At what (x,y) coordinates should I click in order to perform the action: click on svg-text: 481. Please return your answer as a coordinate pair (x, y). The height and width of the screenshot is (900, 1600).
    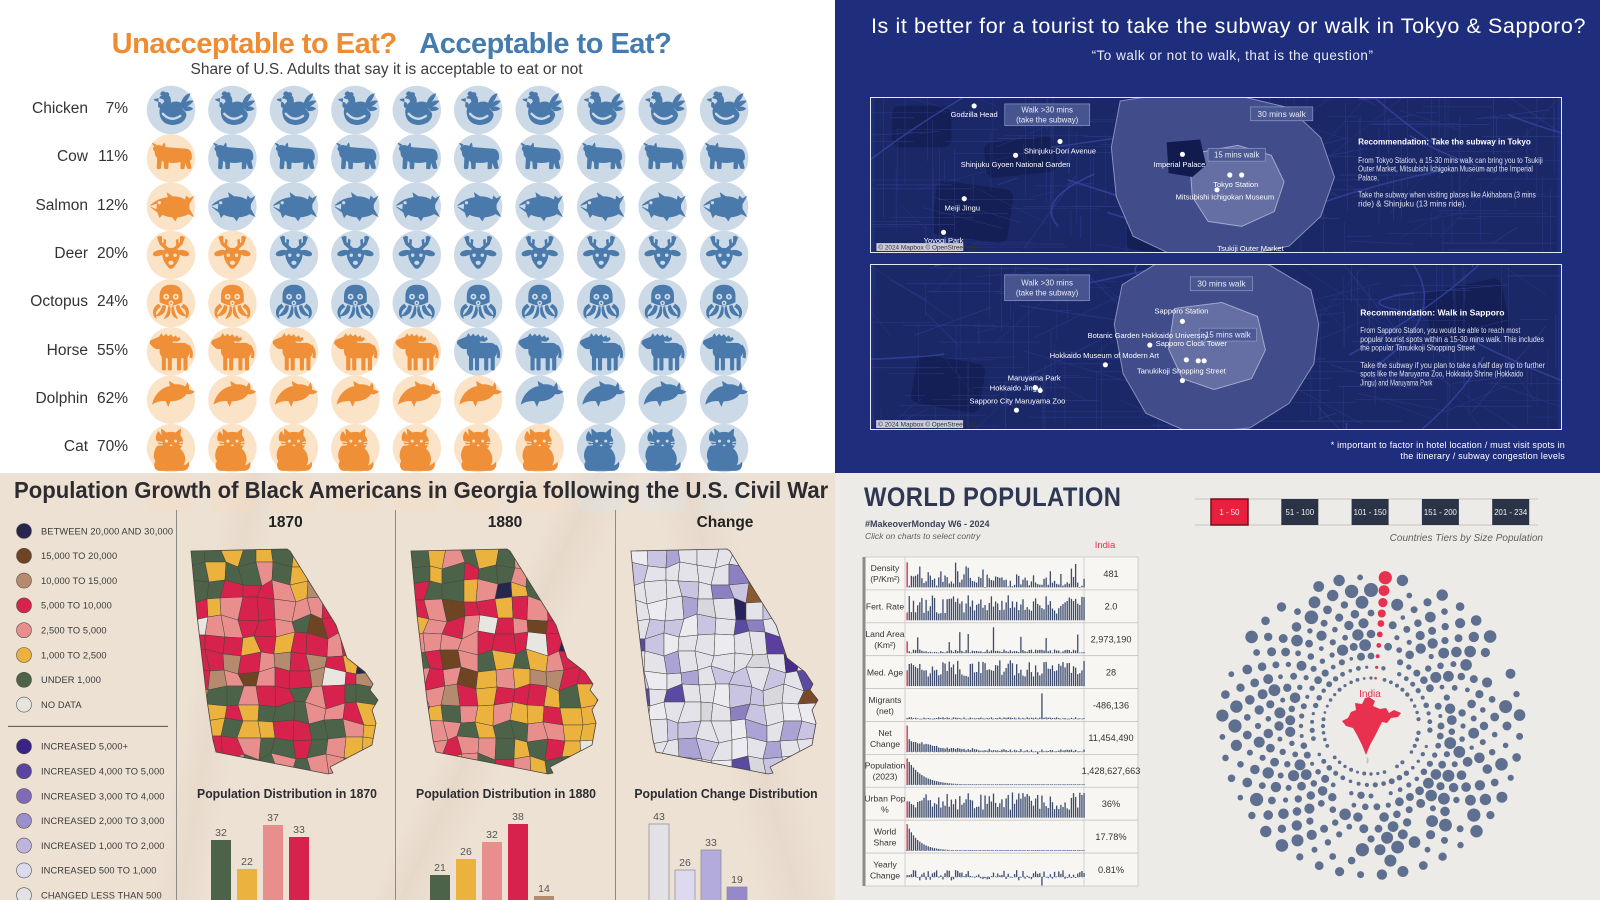
    Looking at the image, I should click on (1110, 574).